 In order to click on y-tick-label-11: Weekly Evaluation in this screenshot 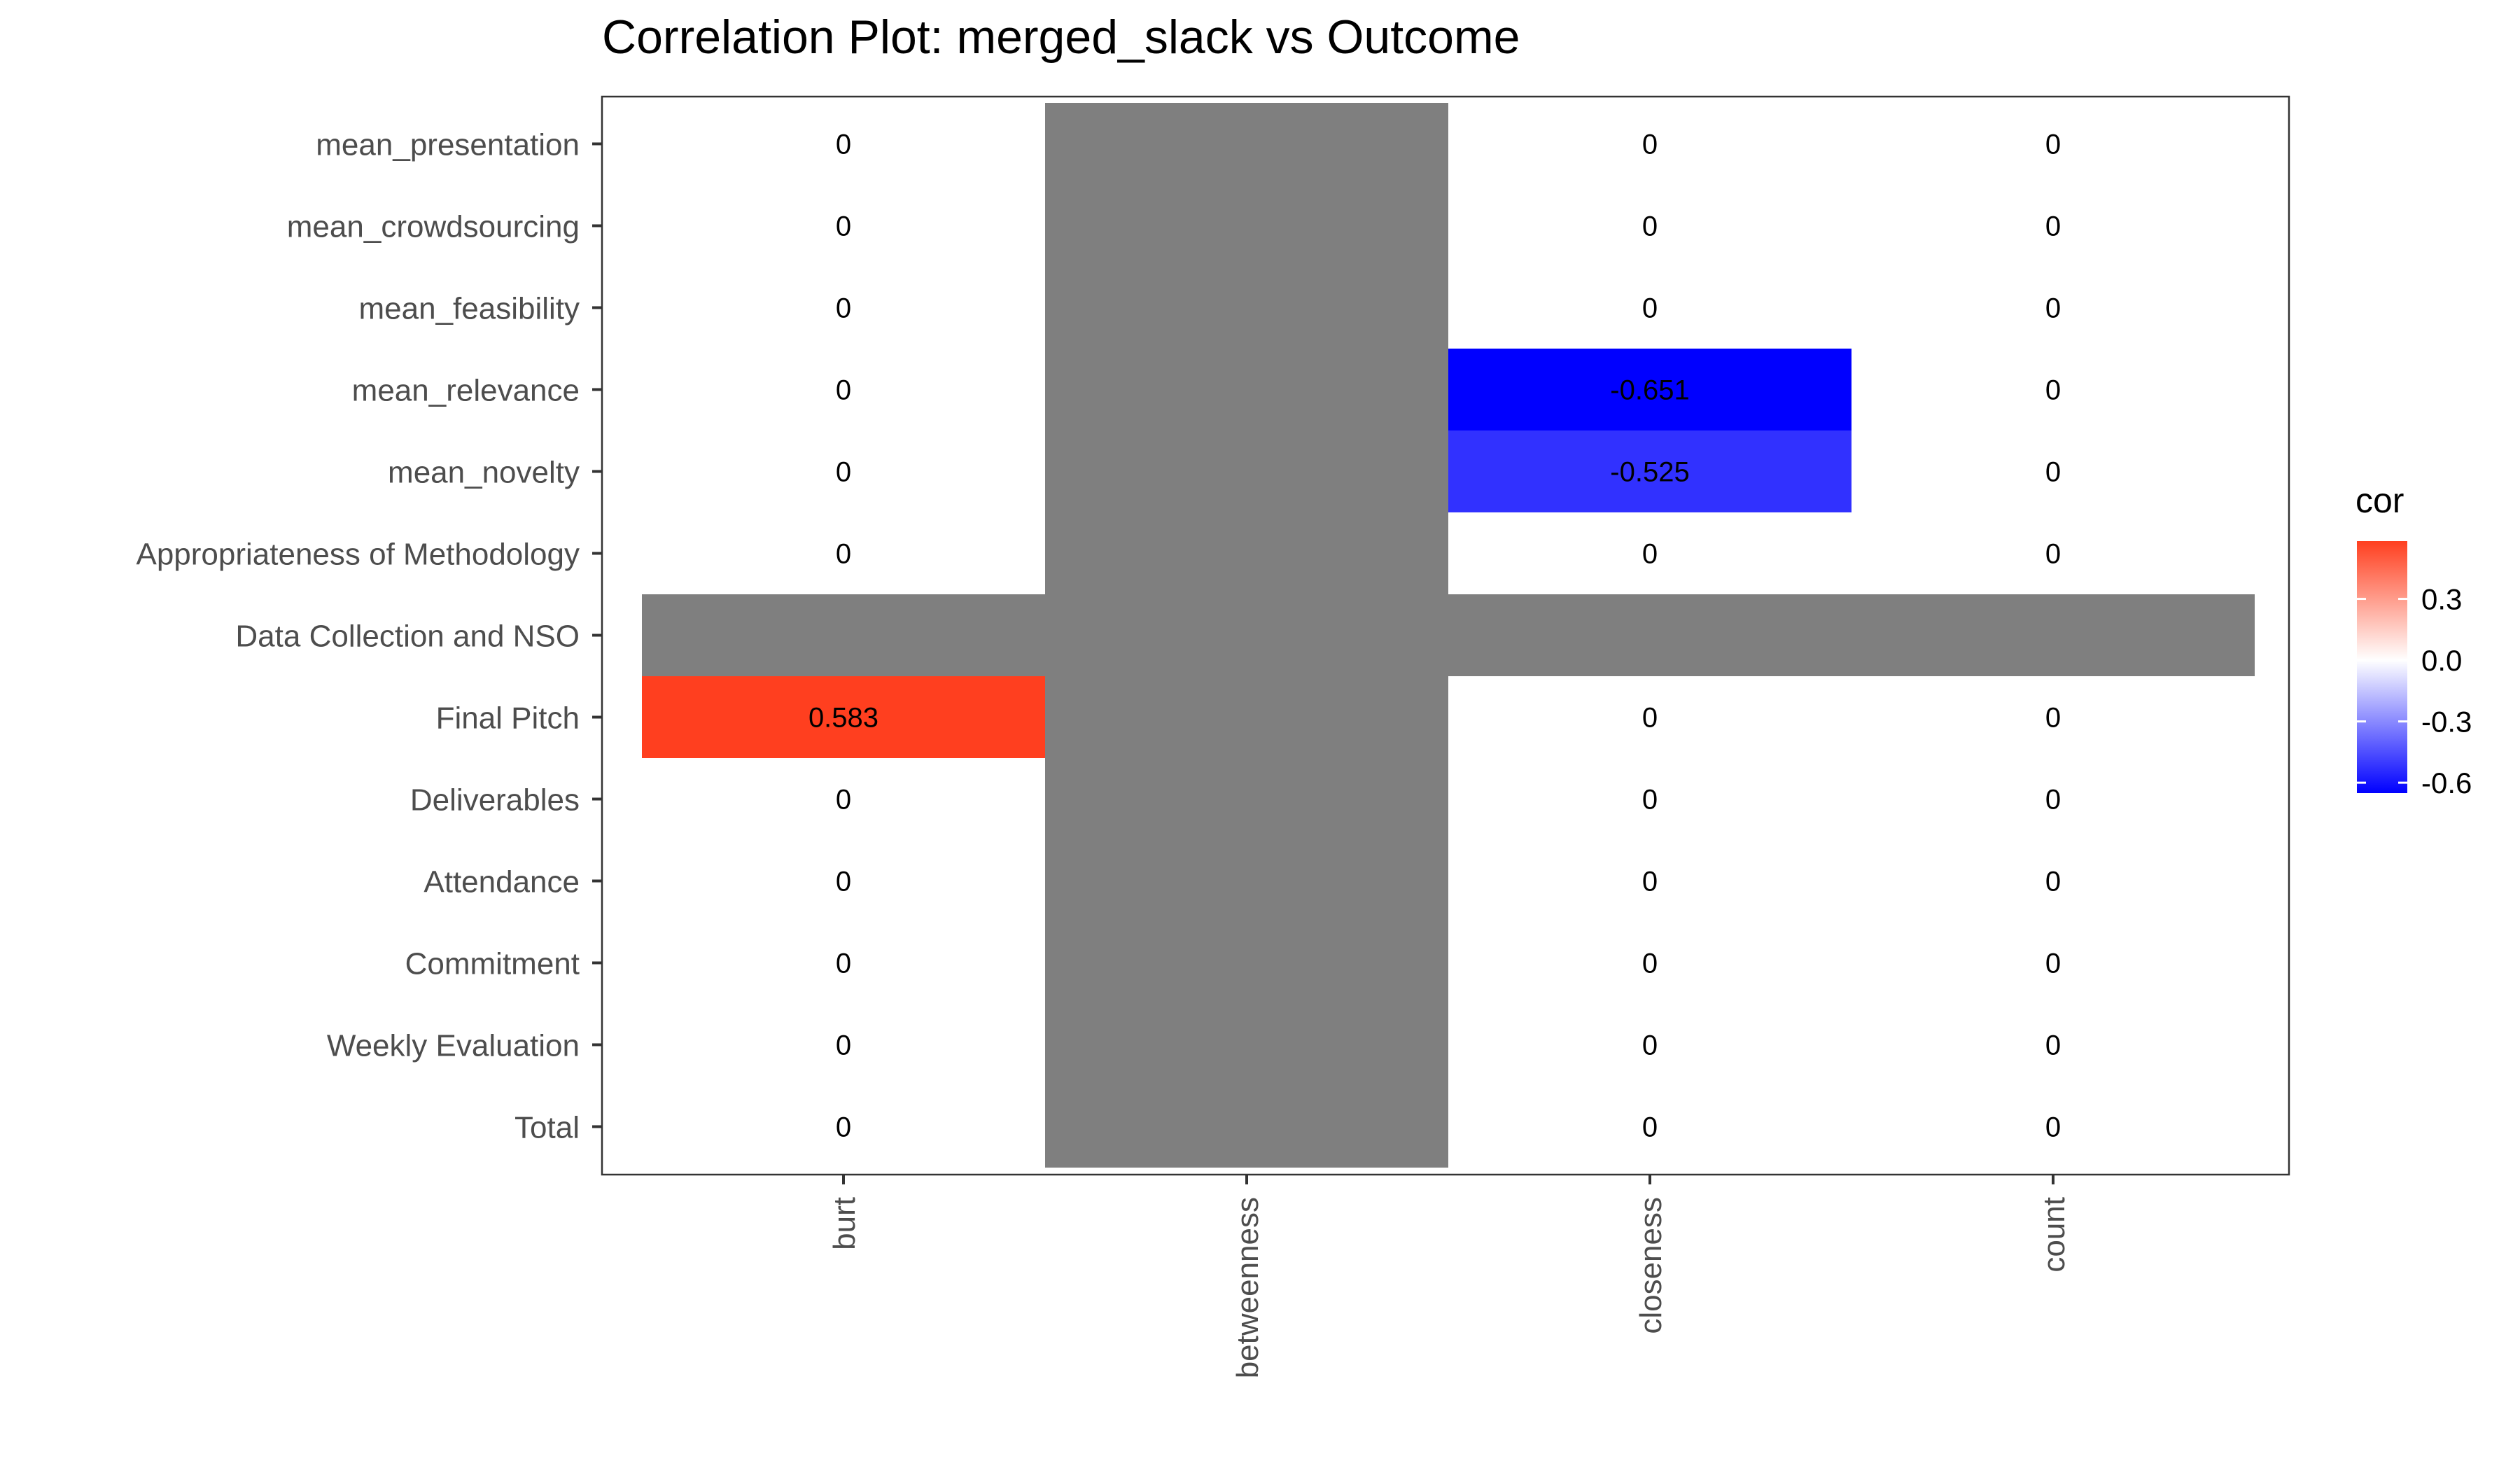, I will do `click(453, 1046)`.